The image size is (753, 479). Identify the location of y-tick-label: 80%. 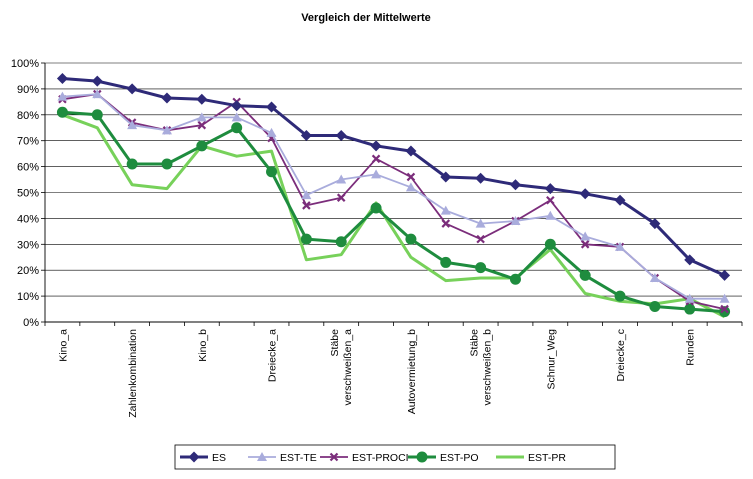
(28, 116).